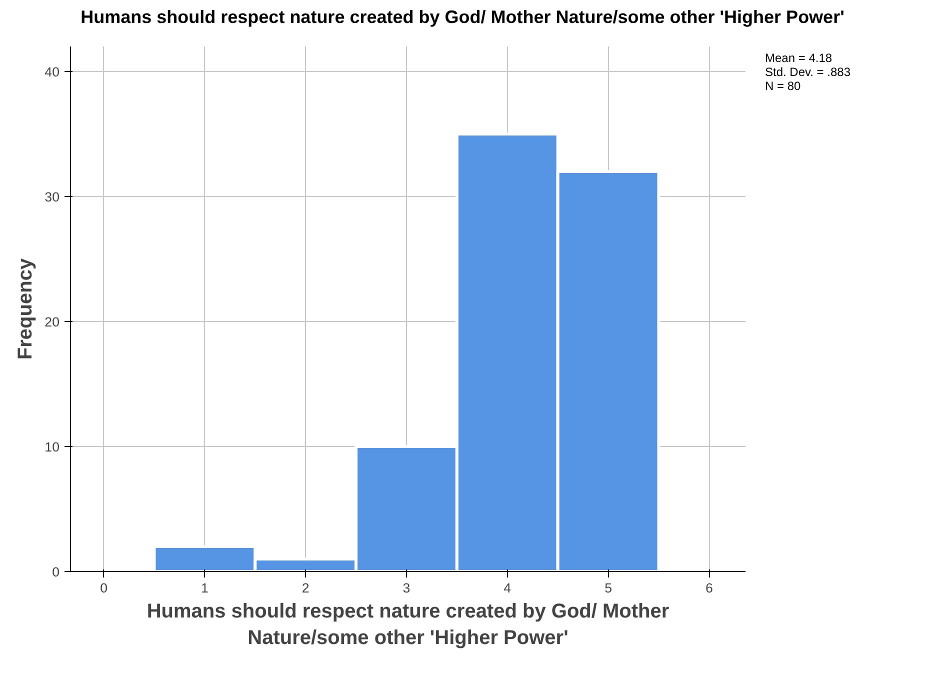  Describe the element at coordinates (52, 72) in the screenshot. I see `y-tick-label: 40` at that location.